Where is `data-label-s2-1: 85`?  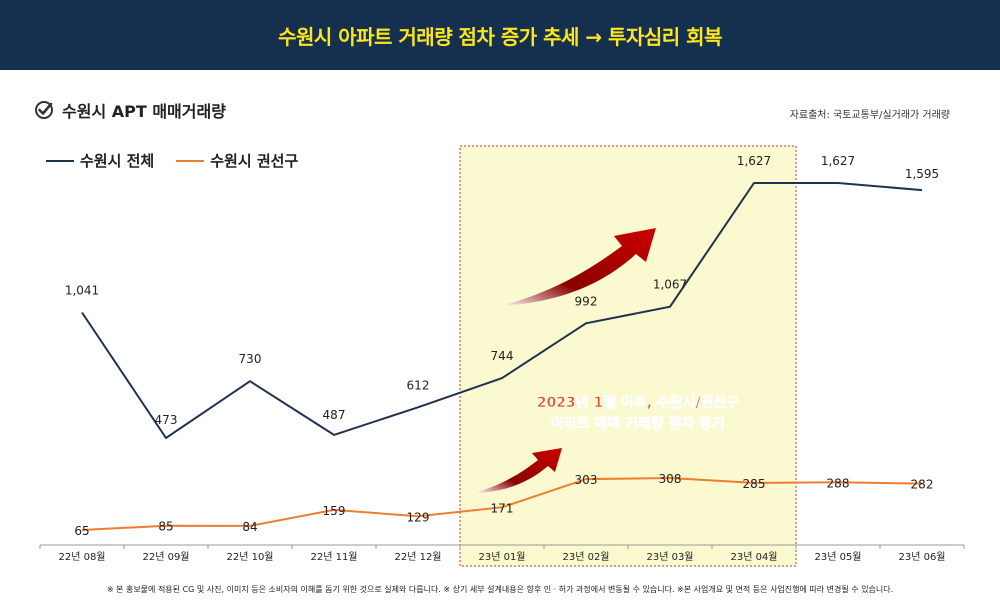
data-label-s2-1: 85 is located at coordinates (165, 527).